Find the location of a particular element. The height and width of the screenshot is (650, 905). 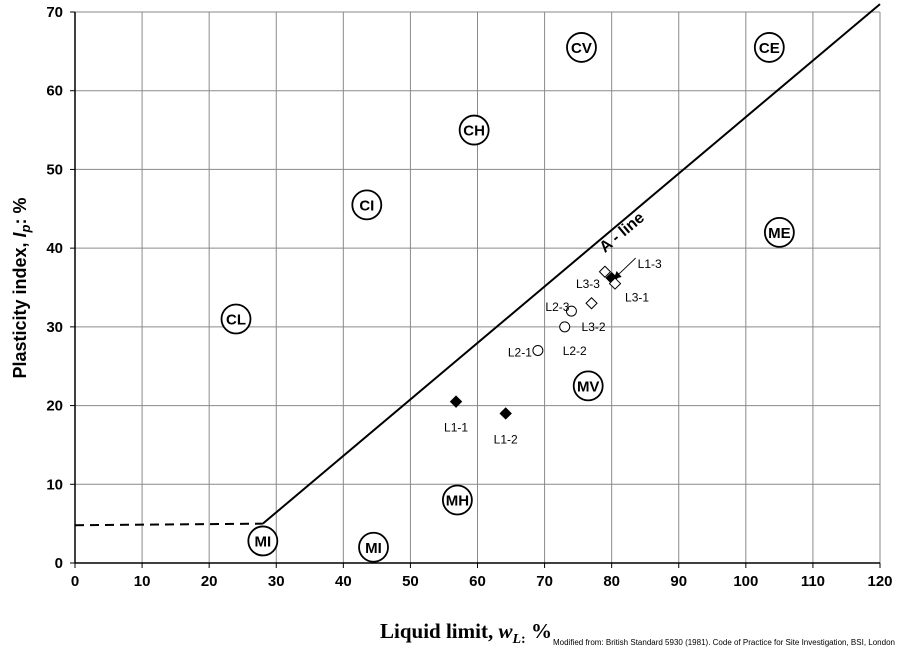

x-tick-label: 0 is located at coordinates (75, 581).